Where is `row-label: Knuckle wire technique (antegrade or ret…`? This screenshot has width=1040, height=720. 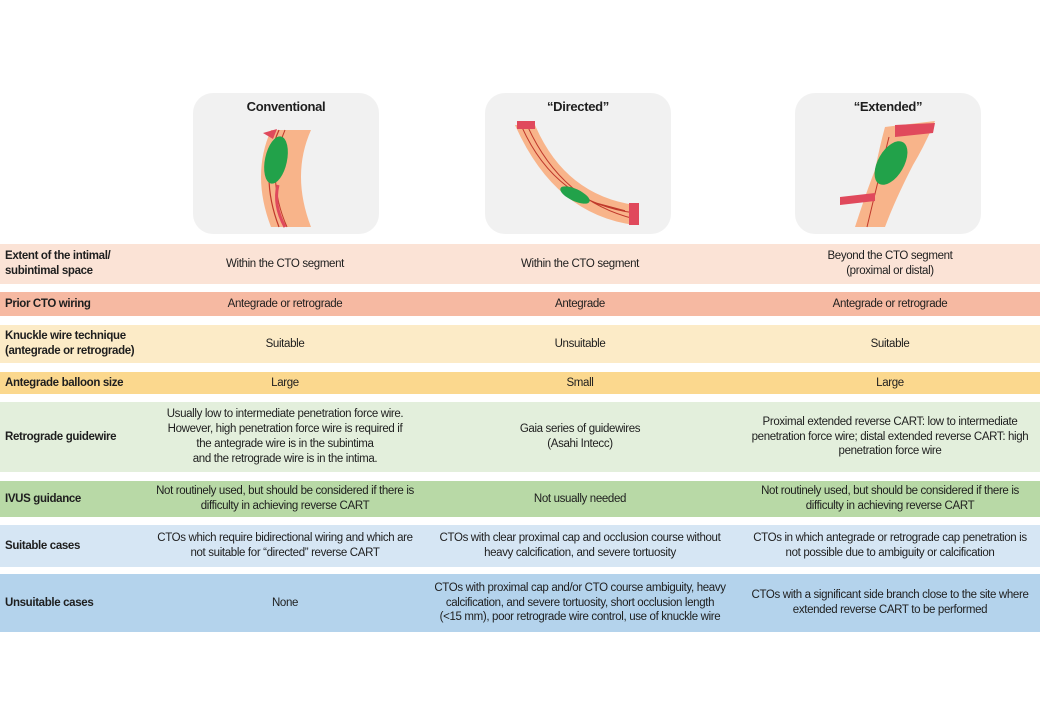 row-label: Knuckle wire technique (antegrade or ret… is located at coordinates (70, 343).